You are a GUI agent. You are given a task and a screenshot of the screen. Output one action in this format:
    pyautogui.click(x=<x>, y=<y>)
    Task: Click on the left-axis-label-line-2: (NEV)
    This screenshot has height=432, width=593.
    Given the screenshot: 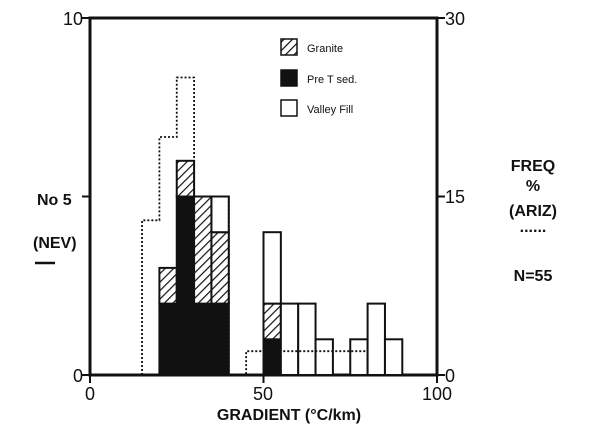 What is the action you would take?
    pyautogui.click(x=55, y=243)
    